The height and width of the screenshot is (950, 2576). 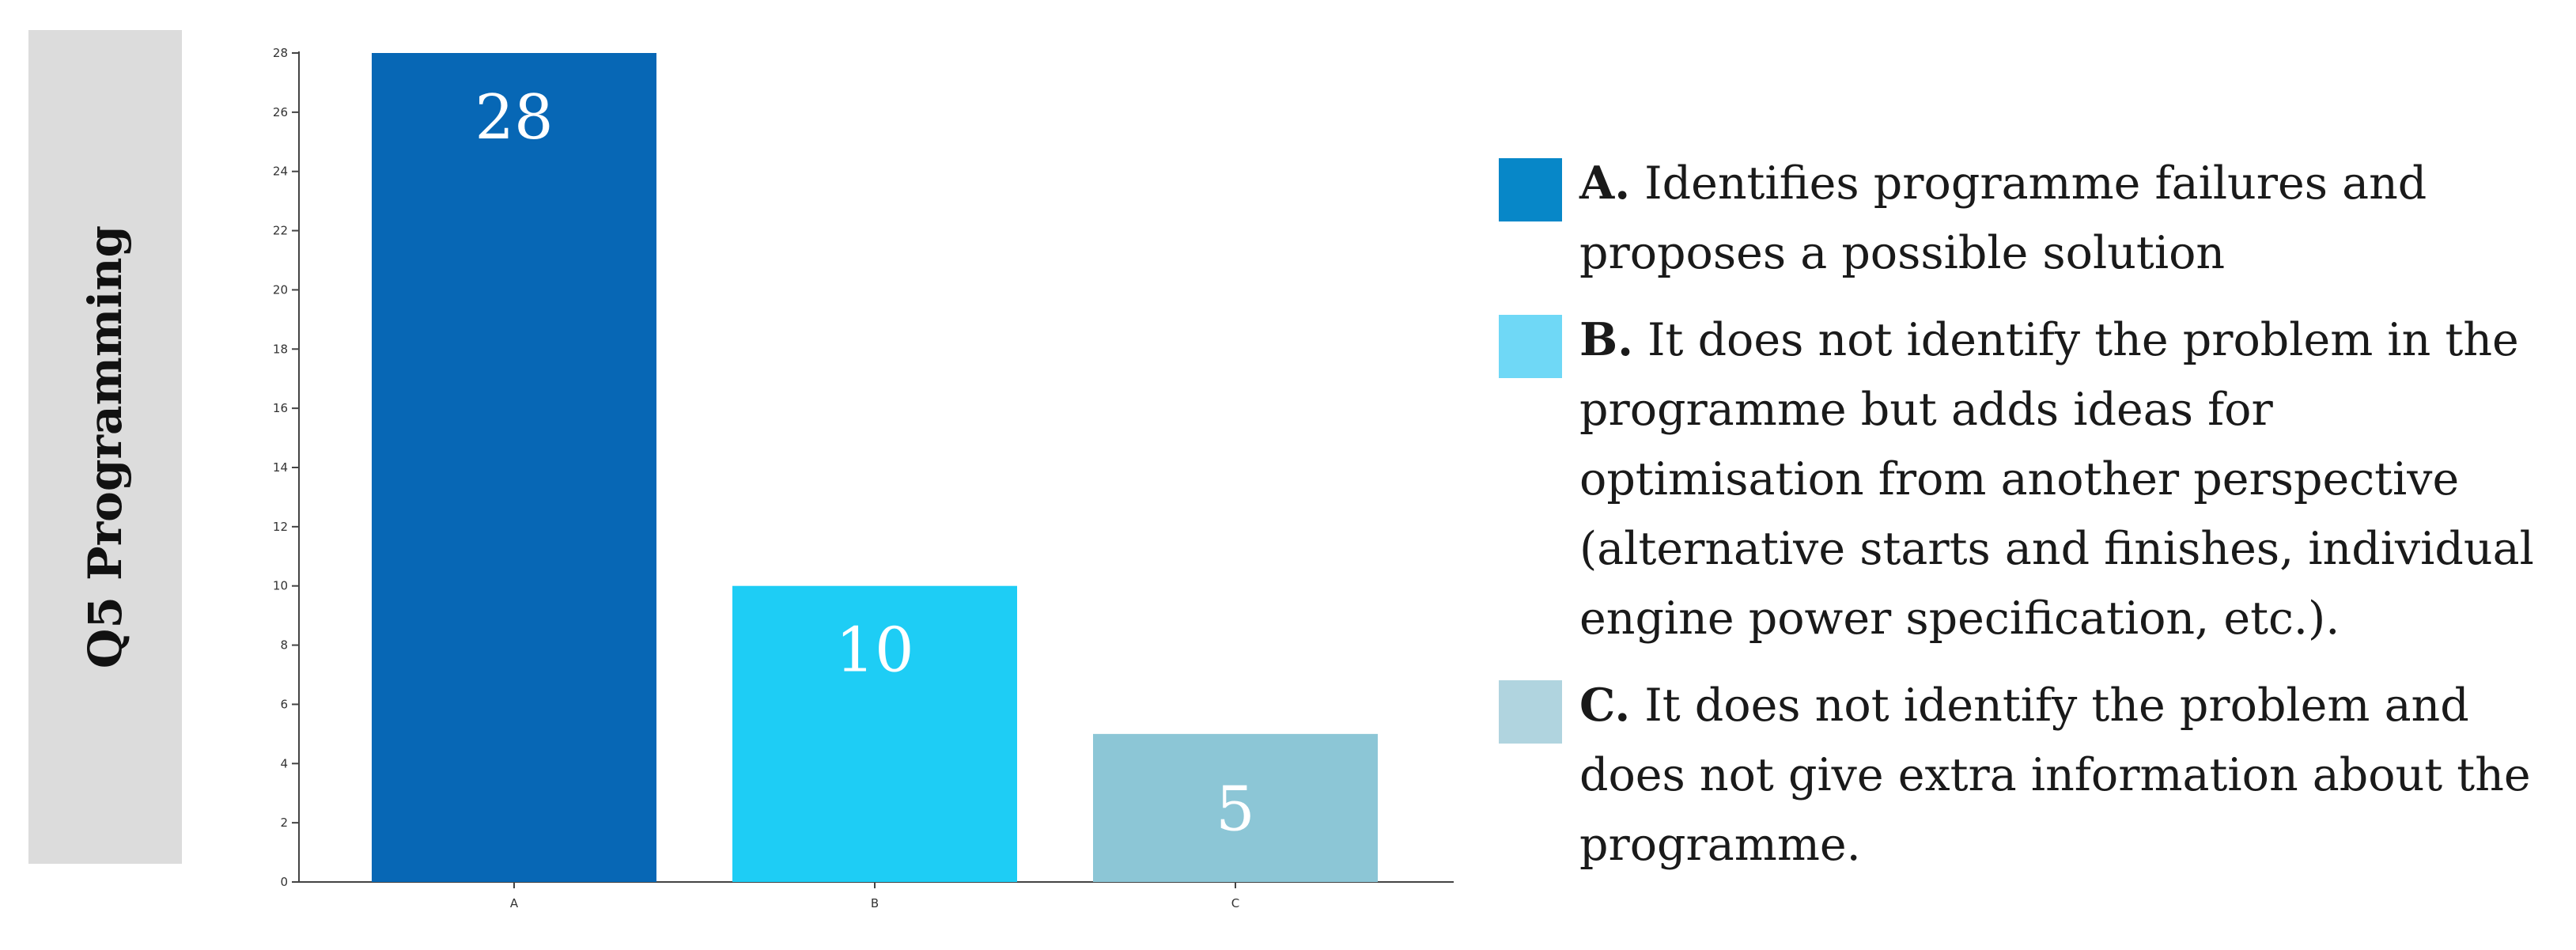 What do you see at coordinates (284, 763) in the screenshot?
I see `y-tick-label: 4` at bounding box center [284, 763].